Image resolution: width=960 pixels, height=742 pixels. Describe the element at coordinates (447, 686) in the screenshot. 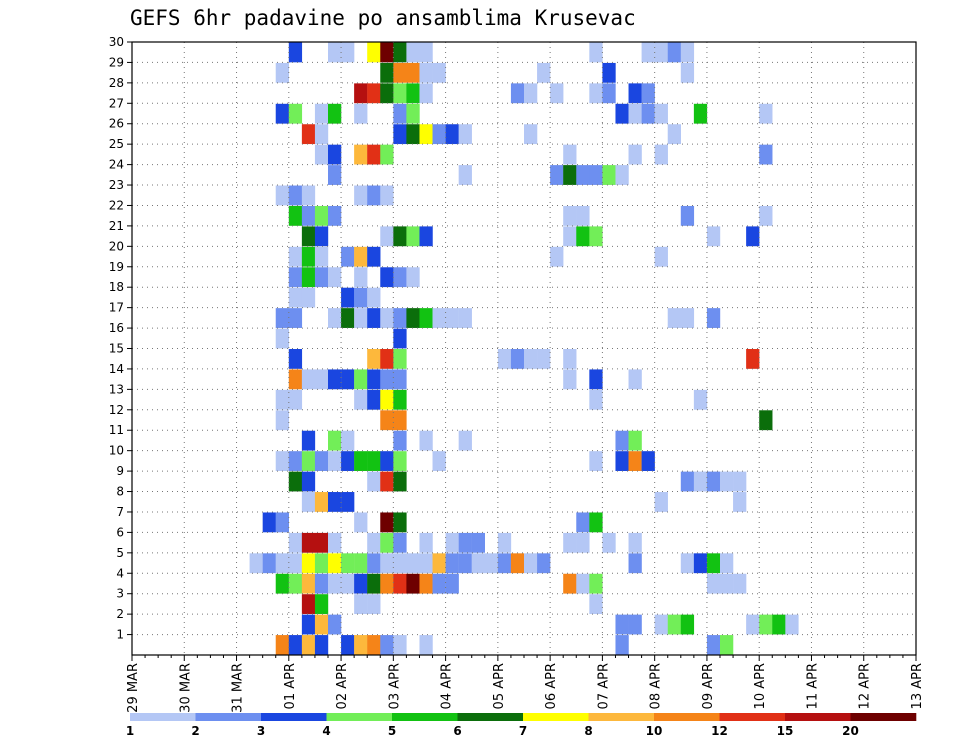

I see `x-tick-label: 04 APR` at that location.